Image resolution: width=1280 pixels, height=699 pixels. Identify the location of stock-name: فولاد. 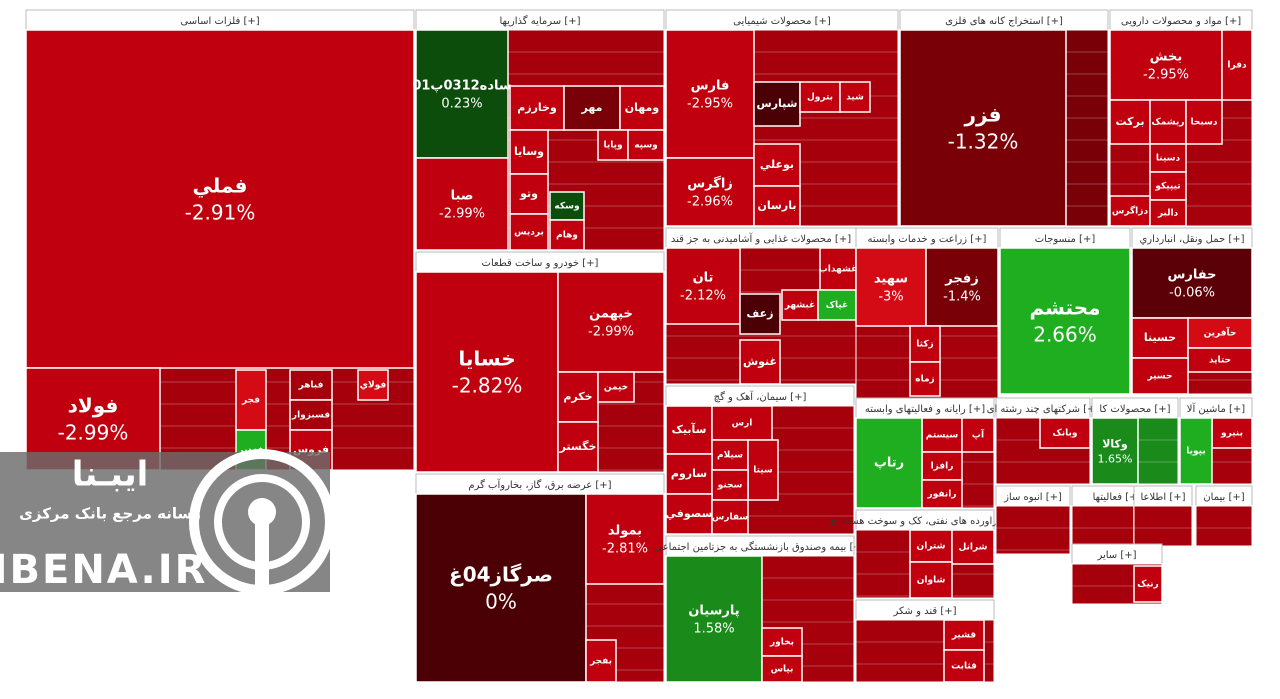
(93, 406).